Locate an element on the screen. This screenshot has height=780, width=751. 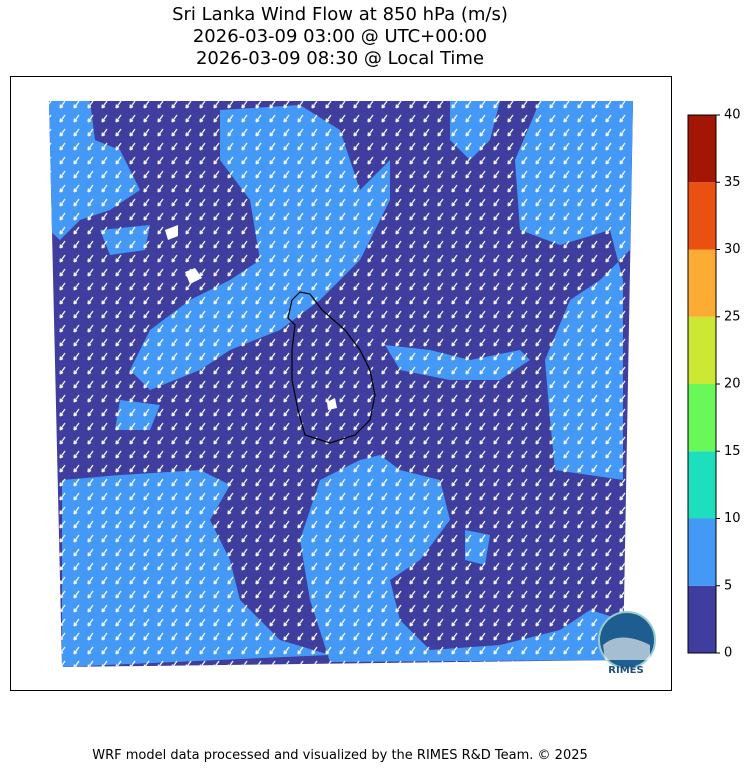
sri-lanka-coastline is located at coordinates (331, 367).